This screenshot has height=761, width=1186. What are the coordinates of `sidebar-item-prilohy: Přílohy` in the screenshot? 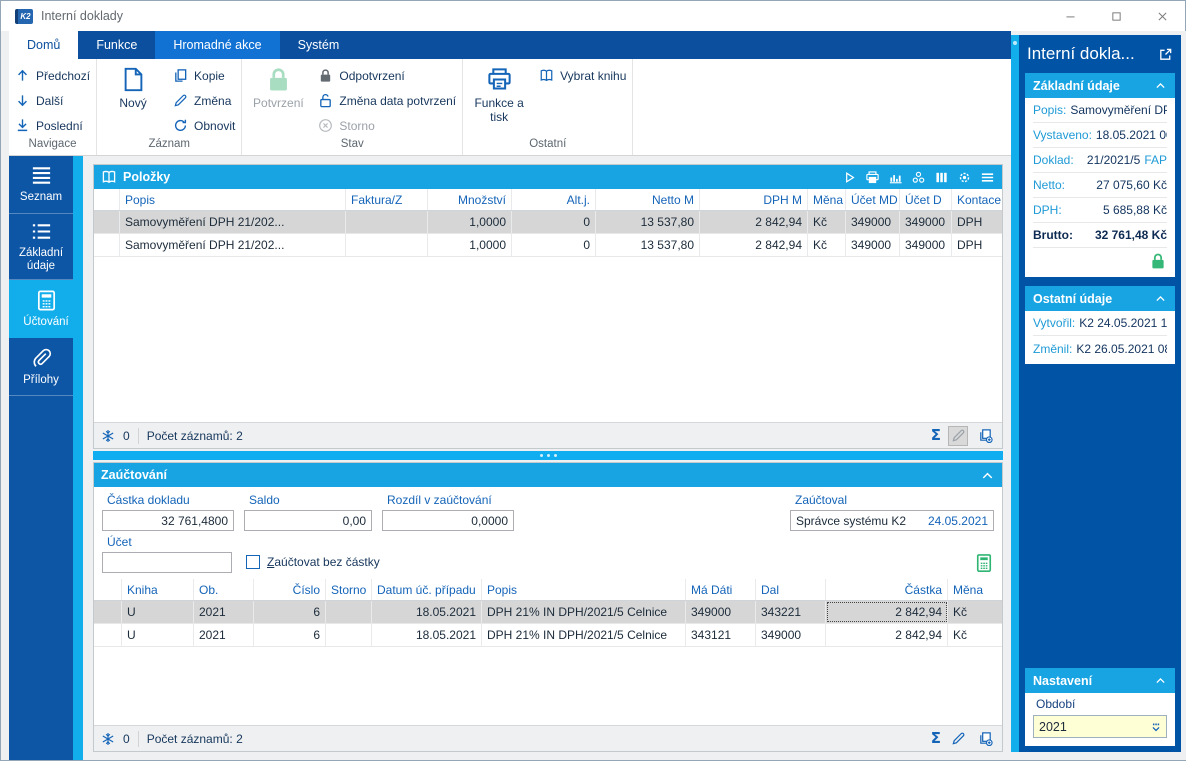 It's located at (41, 367).